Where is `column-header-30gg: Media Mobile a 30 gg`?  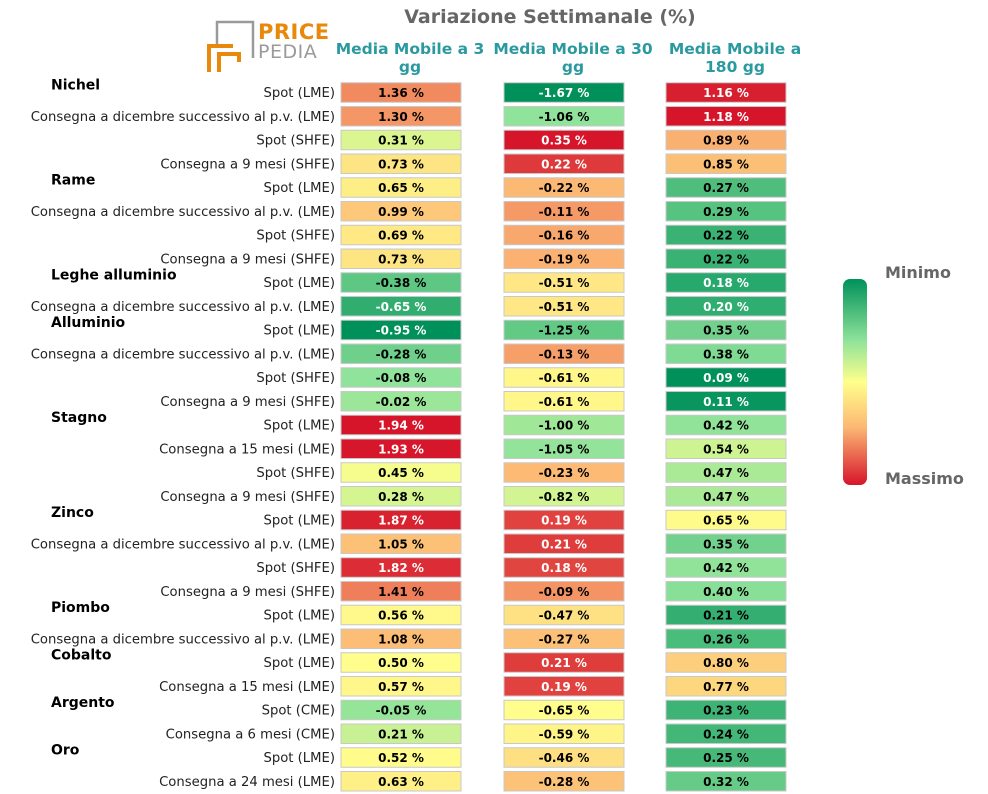 column-header-30gg: Media Mobile a 30 gg is located at coordinates (573, 58).